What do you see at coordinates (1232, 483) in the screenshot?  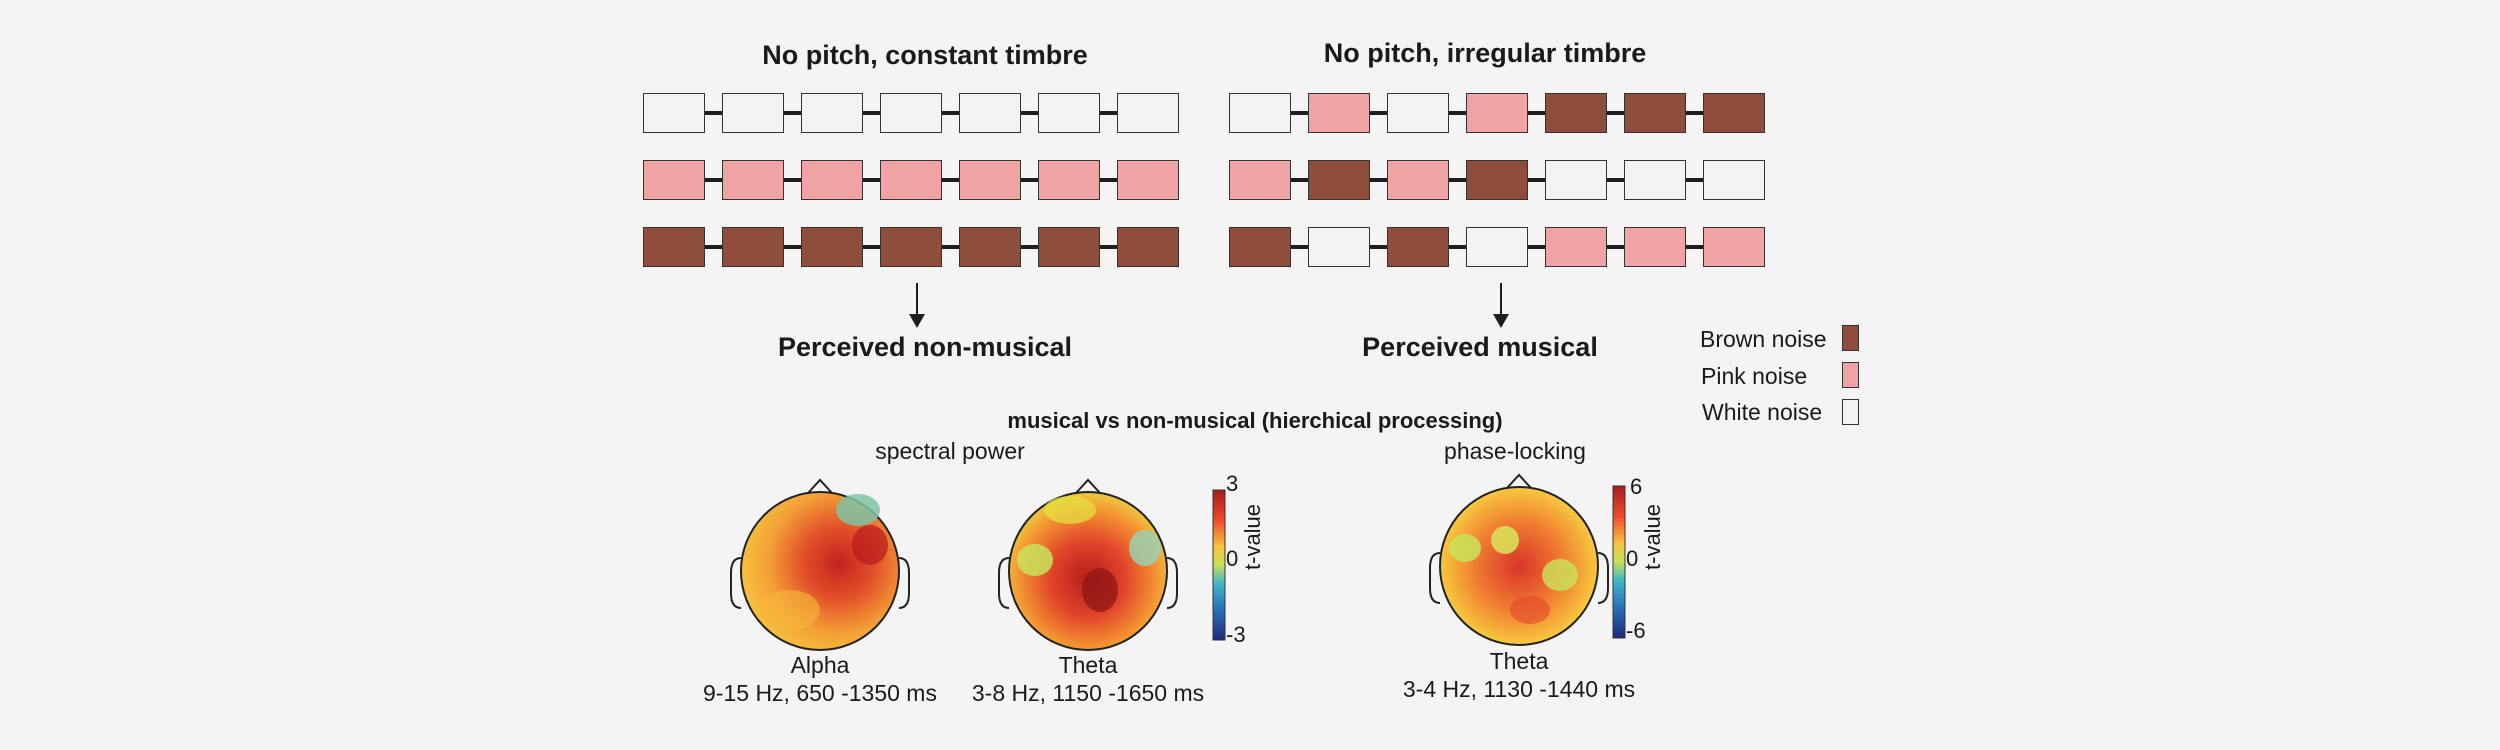 I see `cbar-spectral-max: 3` at bounding box center [1232, 483].